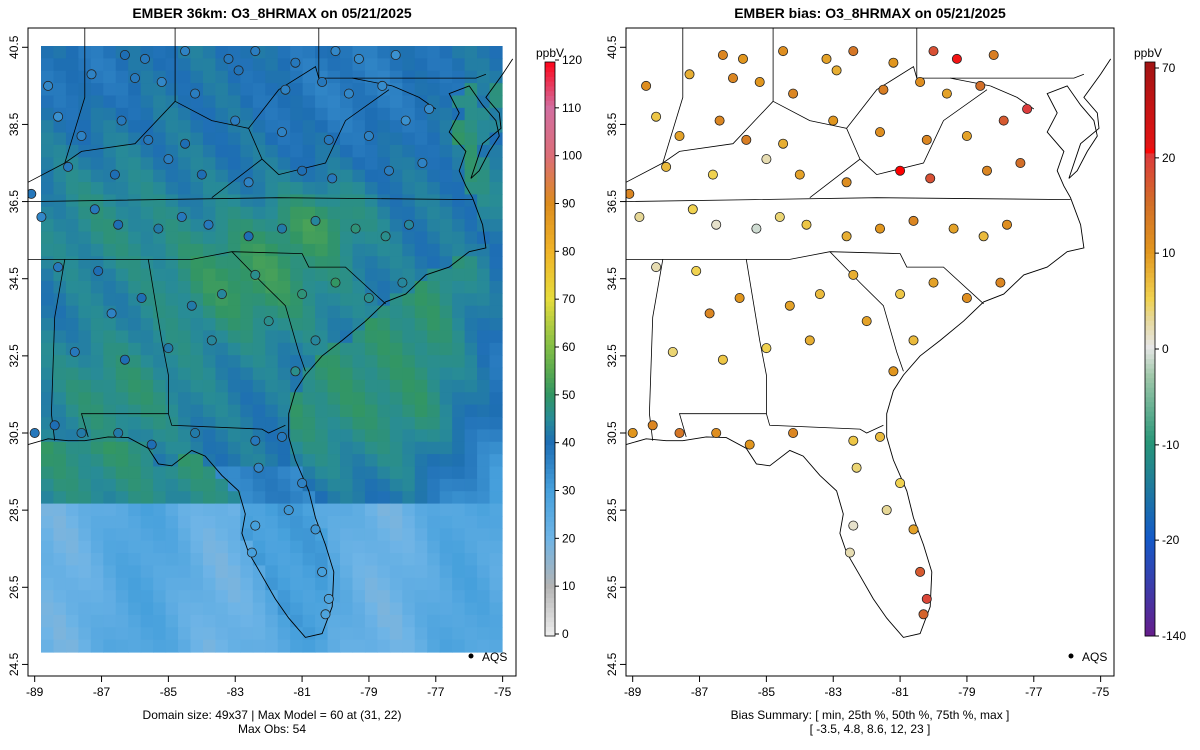 This screenshot has height=750, width=1200. Describe the element at coordinates (1148, 53) in the screenshot. I see `right-colorbar-unit: ppbV` at that location.